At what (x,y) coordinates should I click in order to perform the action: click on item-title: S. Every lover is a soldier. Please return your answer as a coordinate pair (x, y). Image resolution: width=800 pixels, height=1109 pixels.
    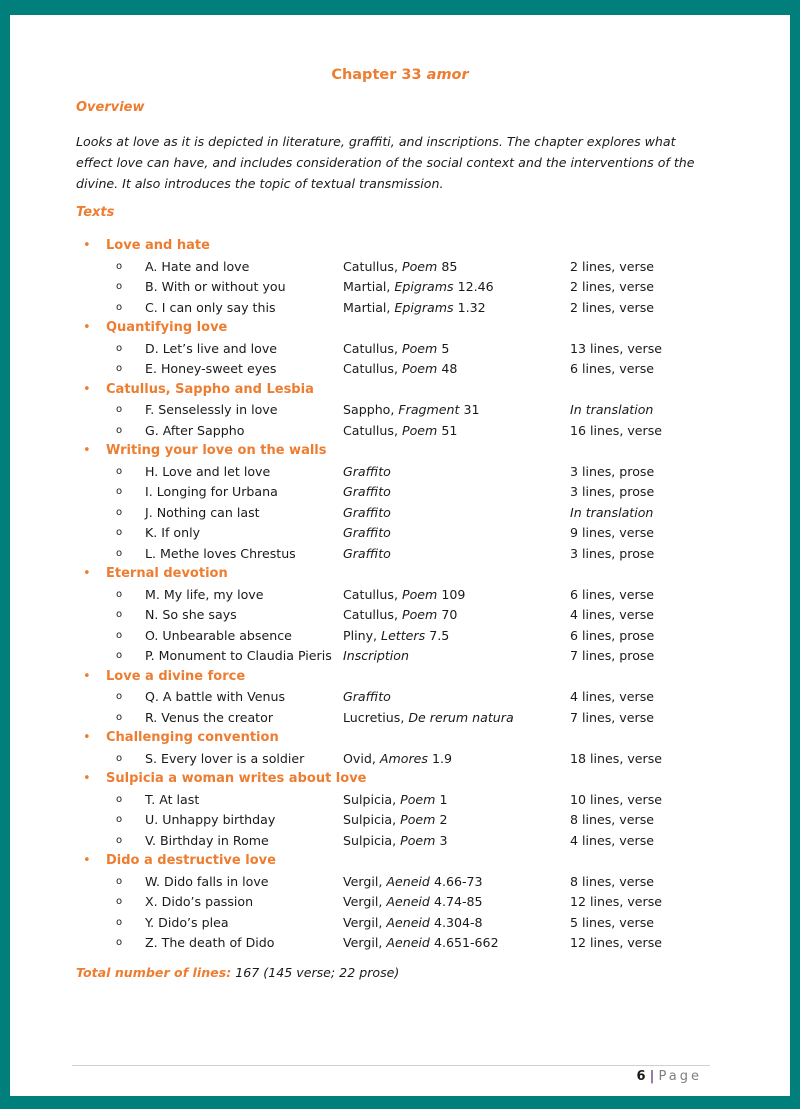
    Looking at the image, I should click on (225, 758).